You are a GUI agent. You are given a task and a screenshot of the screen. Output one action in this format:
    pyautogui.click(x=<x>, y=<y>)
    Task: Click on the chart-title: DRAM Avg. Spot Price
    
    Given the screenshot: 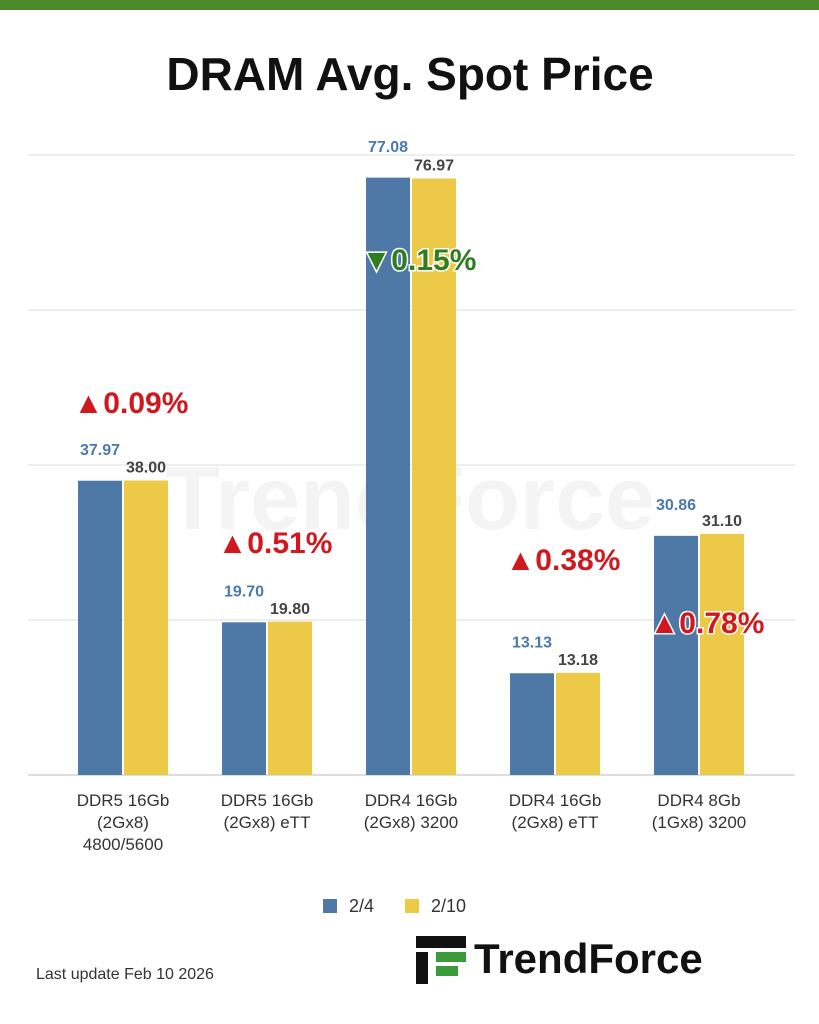 What is the action you would take?
    pyautogui.click(x=409, y=74)
    